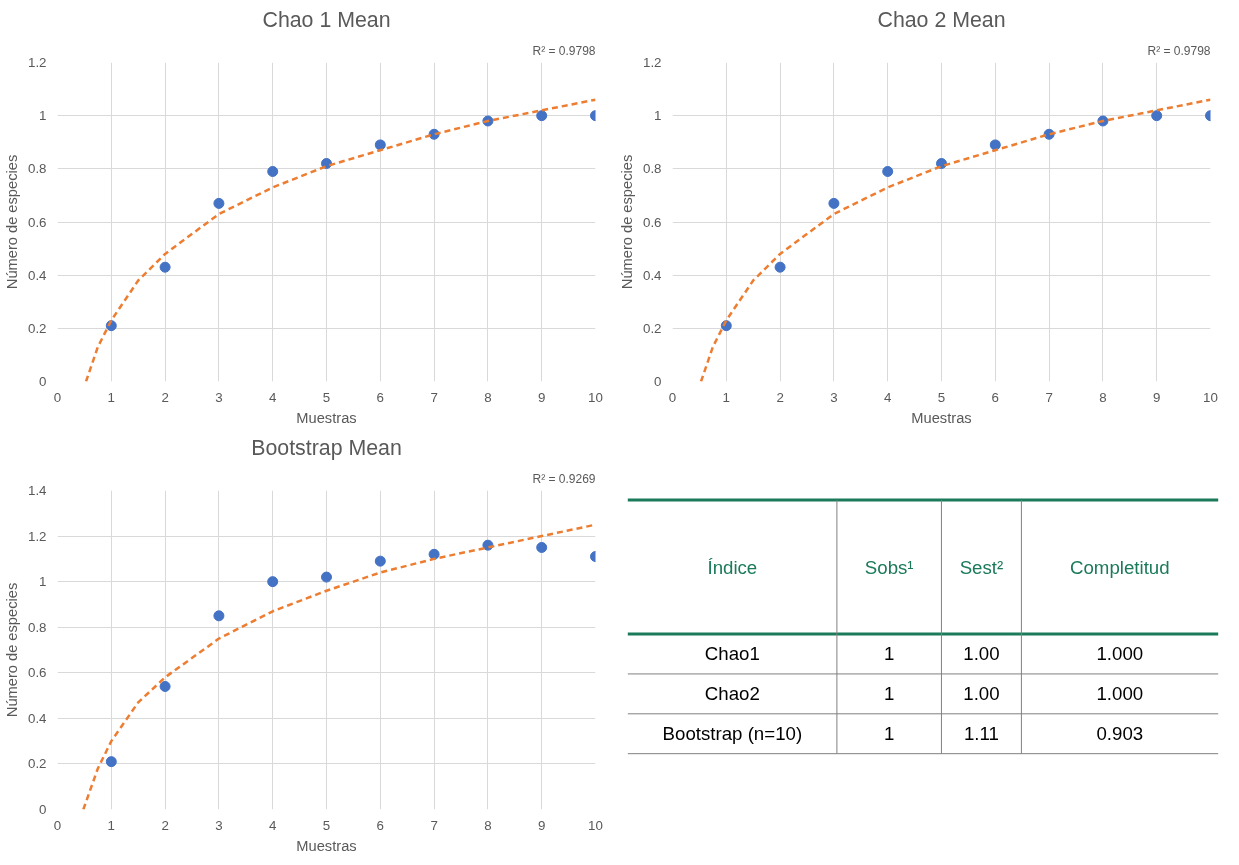  What do you see at coordinates (981, 567) in the screenshot?
I see `category-label: Sest²` at bounding box center [981, 567].